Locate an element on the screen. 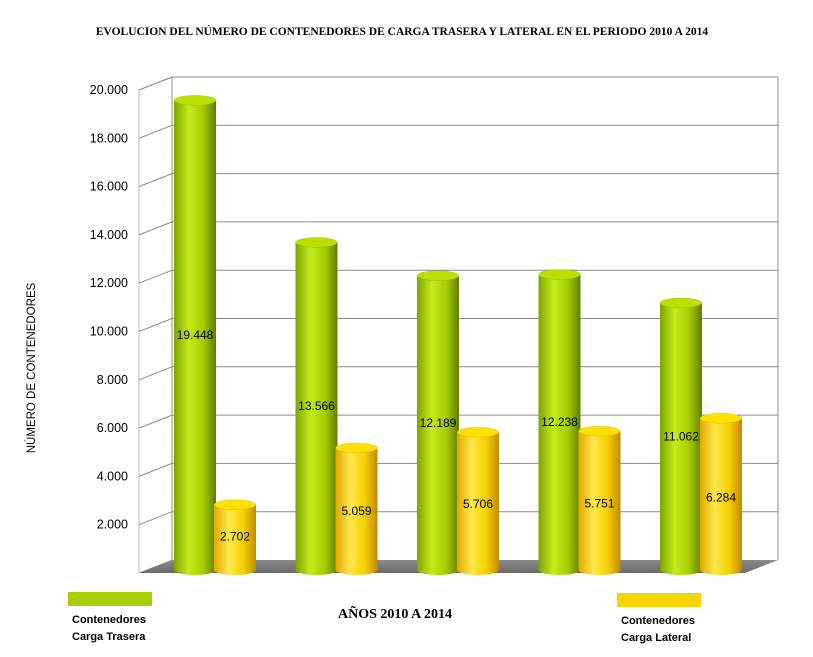 Image resolution: width=813 pixels, height=657 pixels. y-tick-label: 14.000 is located at coordinates (109, 235).